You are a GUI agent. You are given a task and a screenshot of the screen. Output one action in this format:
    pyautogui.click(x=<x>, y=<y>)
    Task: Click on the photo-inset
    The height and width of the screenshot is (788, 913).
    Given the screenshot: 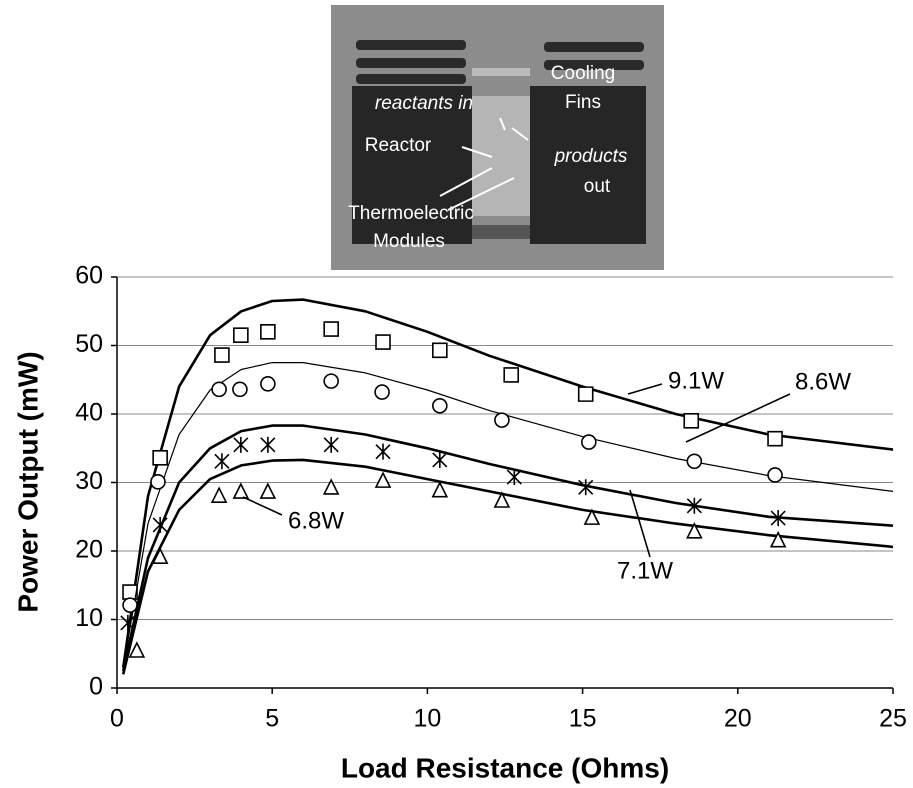 What is the action you would take?
    pyautogui.click(x=497, y=137)
    